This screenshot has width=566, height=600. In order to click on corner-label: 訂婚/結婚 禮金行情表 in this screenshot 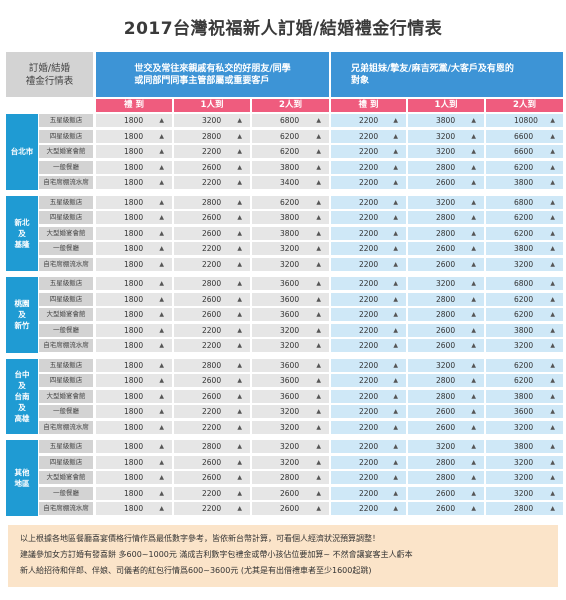, I will do `click(49, 74)`.